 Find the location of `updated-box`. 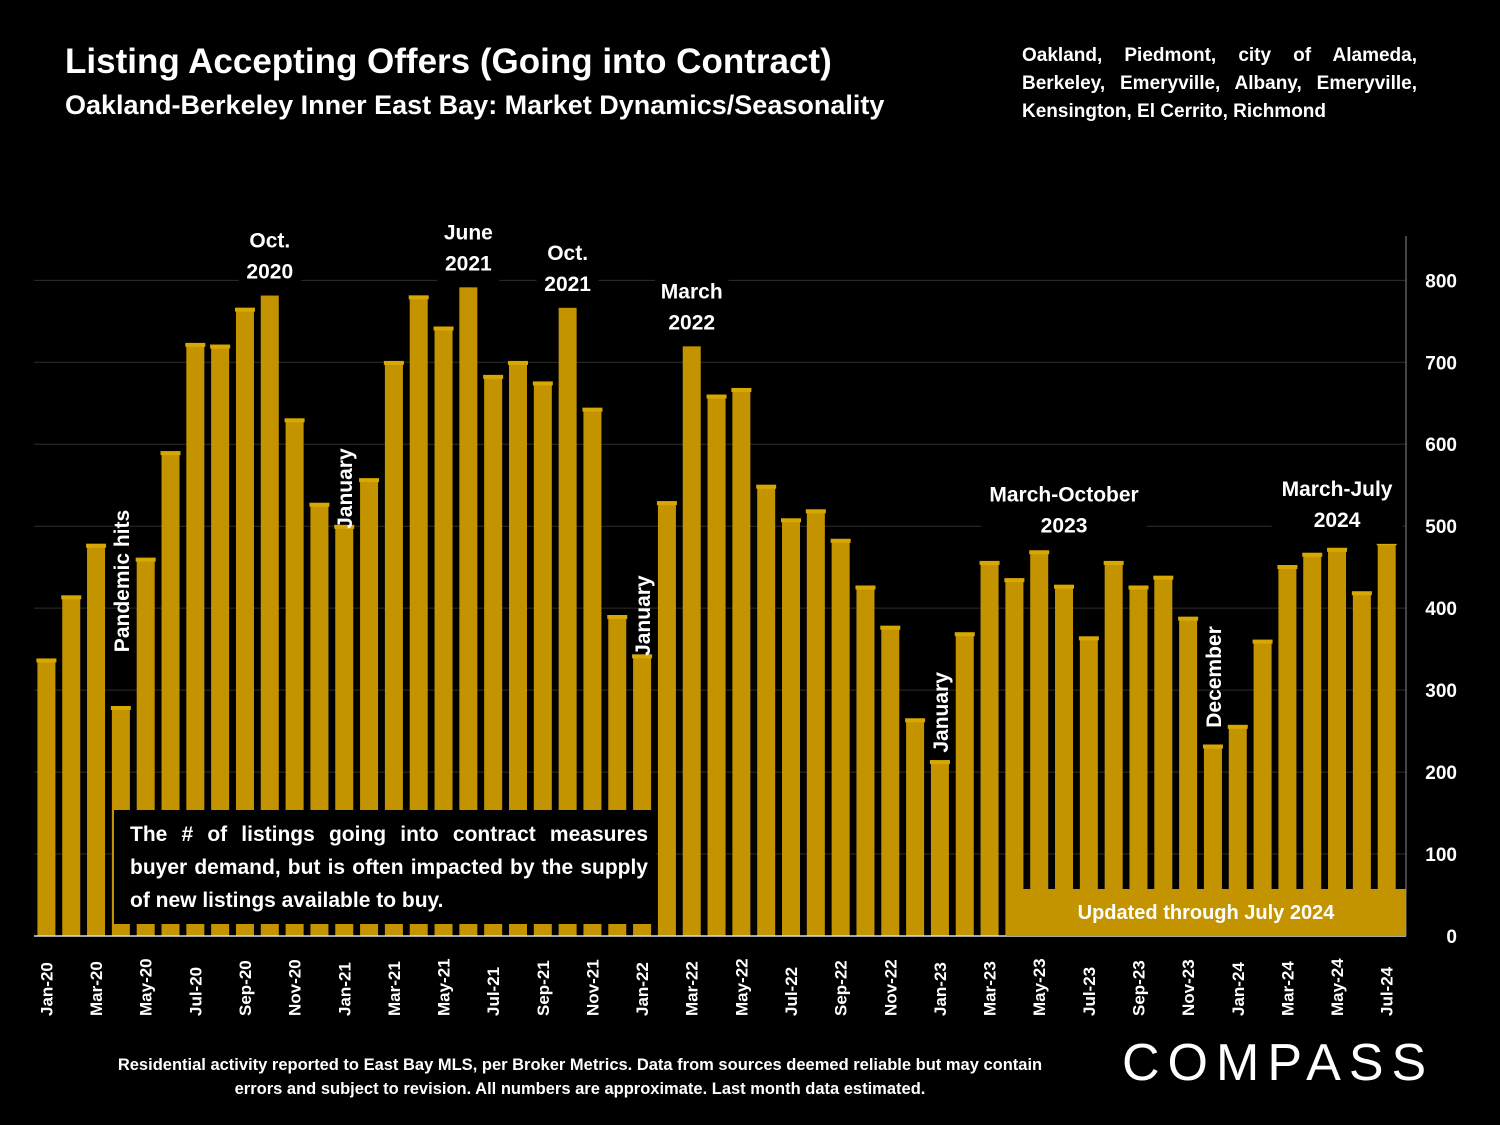

updated-box is located at coordinates (1206, 912).